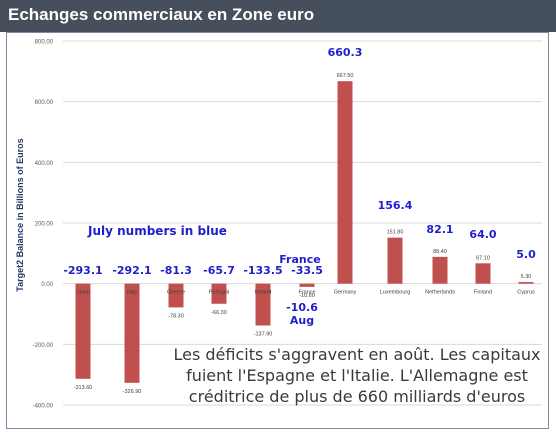  I want to click on july-value-label: 660.3, so click(345, 52).